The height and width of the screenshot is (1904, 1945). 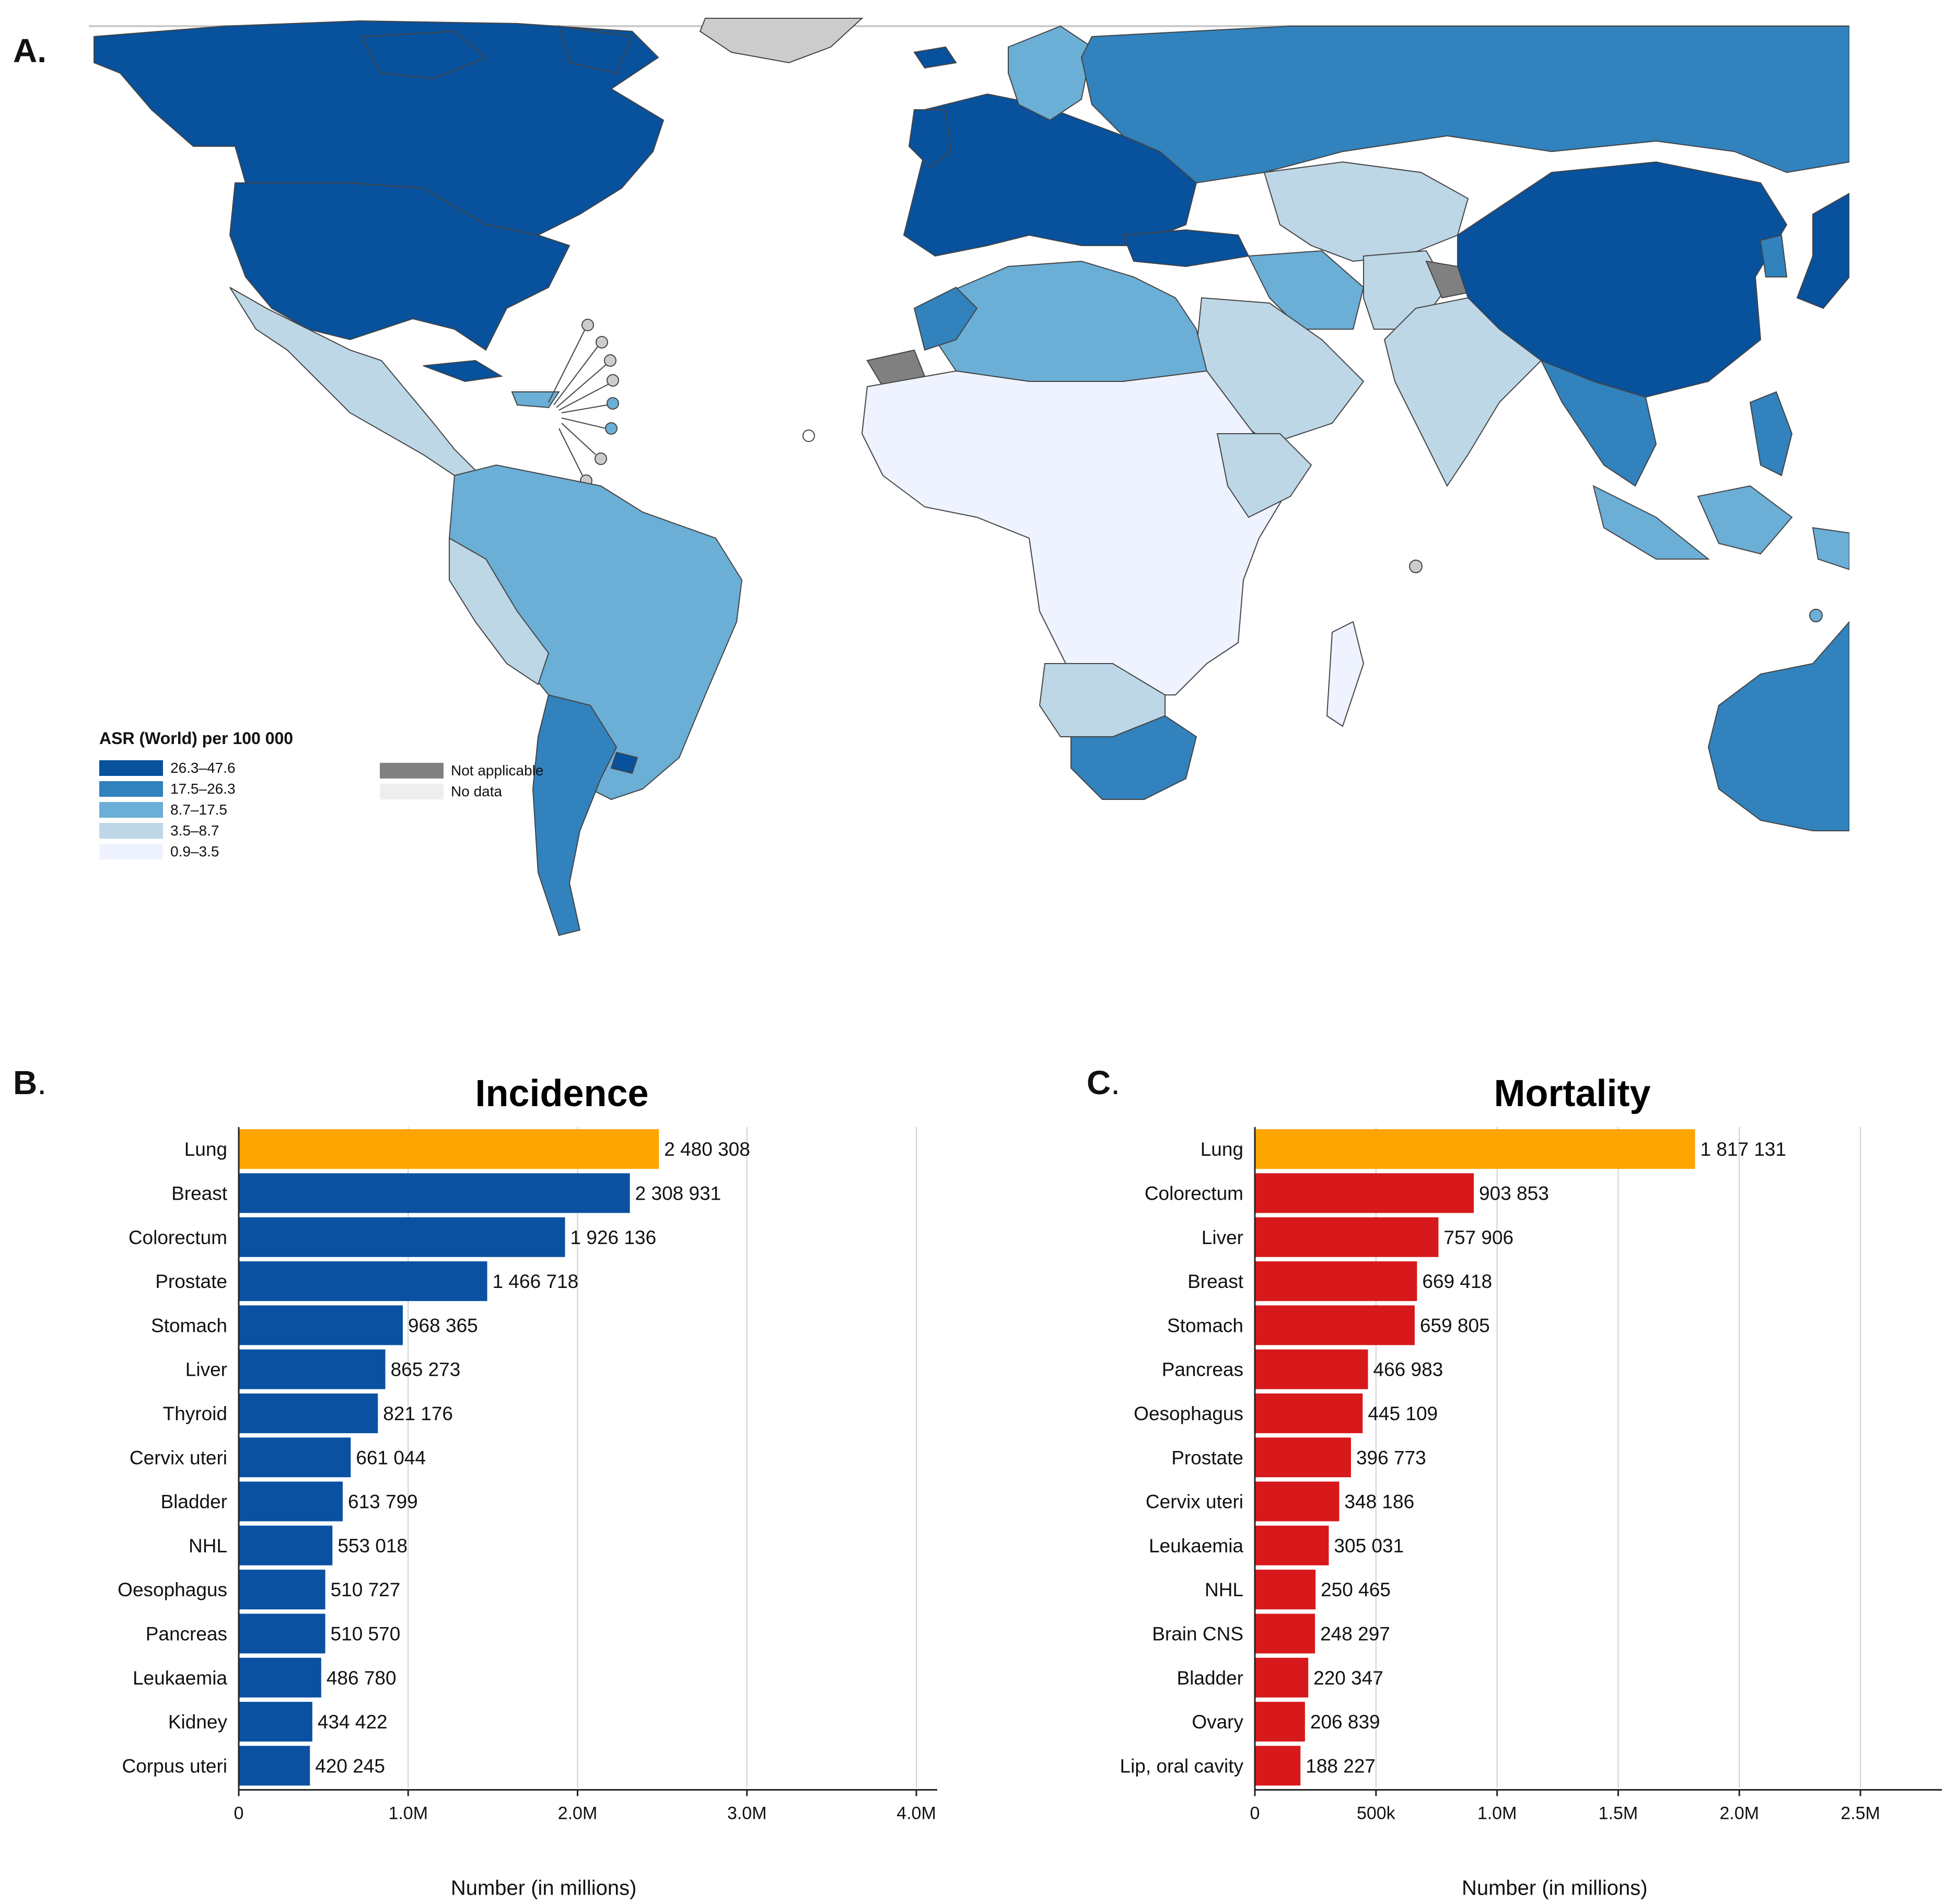 I want to click on bar-pancreas, so click(x=1312, y=1369).